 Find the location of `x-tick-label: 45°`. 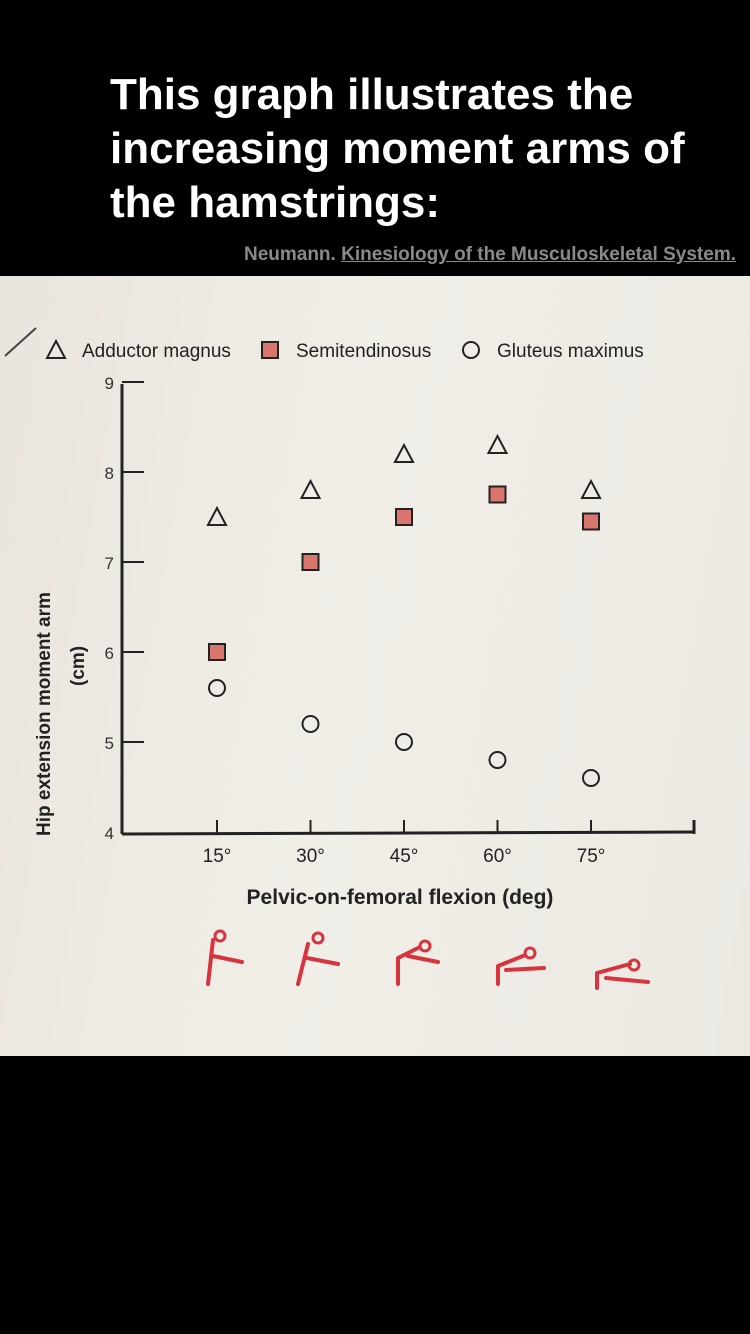

x-tick-label: 45° is located at coordinates (404, 856).